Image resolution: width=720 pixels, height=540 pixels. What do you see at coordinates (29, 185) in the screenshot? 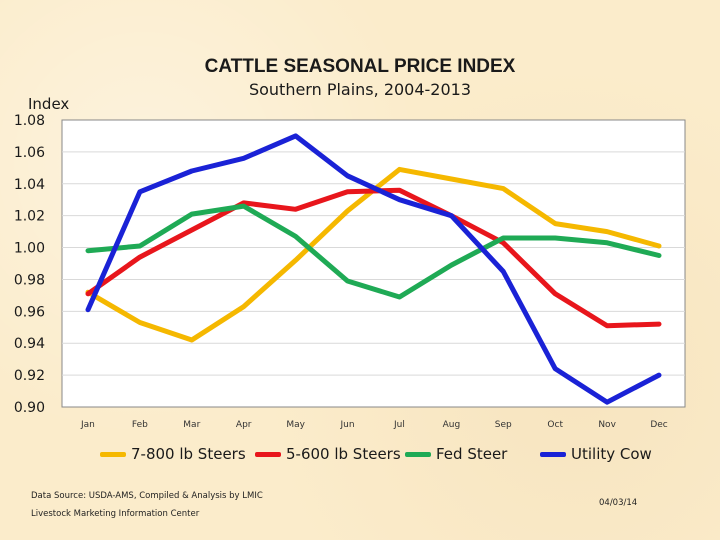
I see `y-tick-label: 1.04` at bounding box center [29, 185].